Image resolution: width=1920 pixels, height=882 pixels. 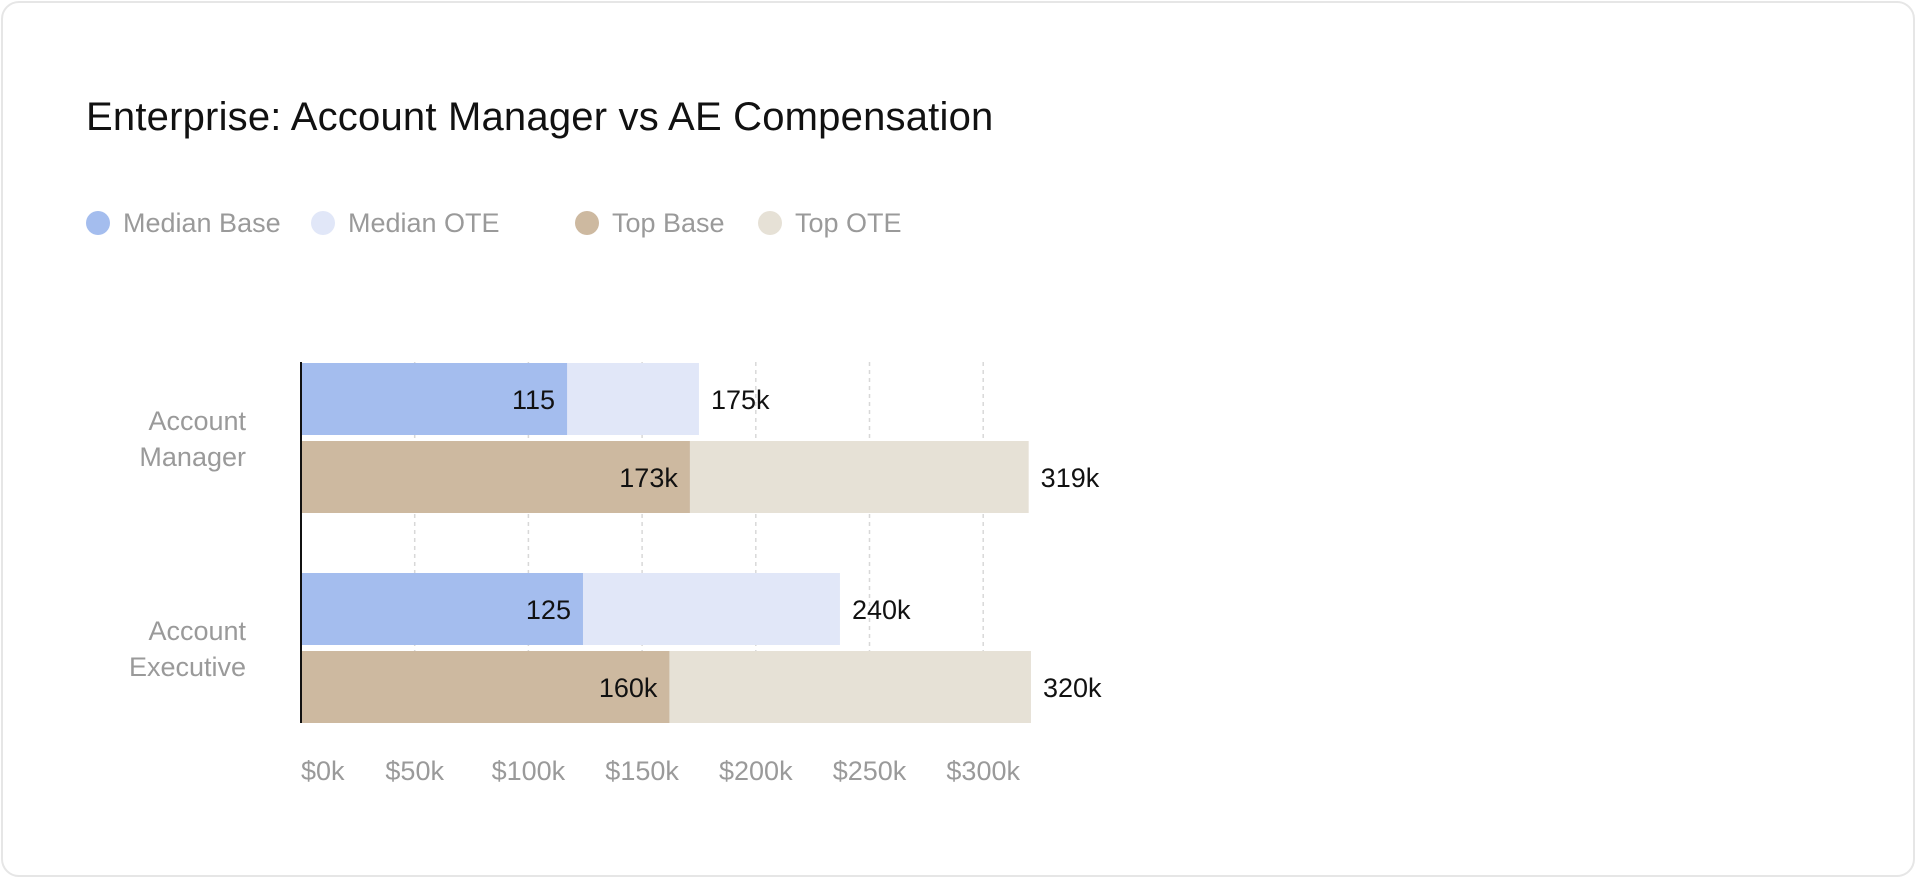 What do you see at coordinates (648, 478) in the screenshot?
I see `data-label-top-base-0: 173k` at bounding box center [648, 478].